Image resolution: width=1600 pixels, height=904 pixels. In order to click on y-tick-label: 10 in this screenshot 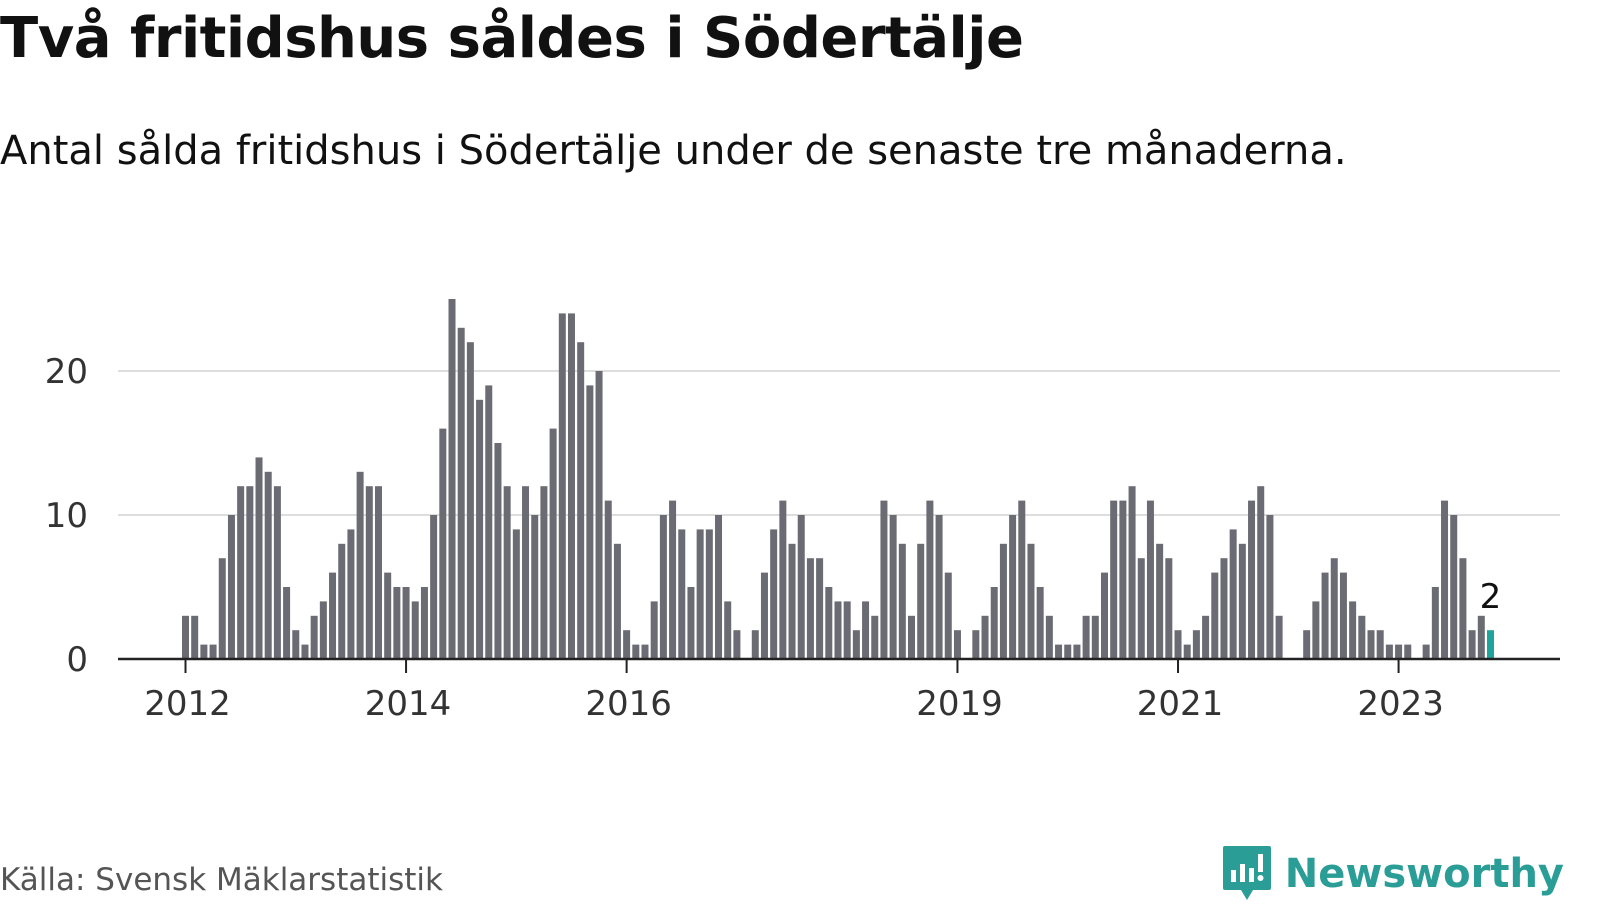, I will do `click(66, 516)`.